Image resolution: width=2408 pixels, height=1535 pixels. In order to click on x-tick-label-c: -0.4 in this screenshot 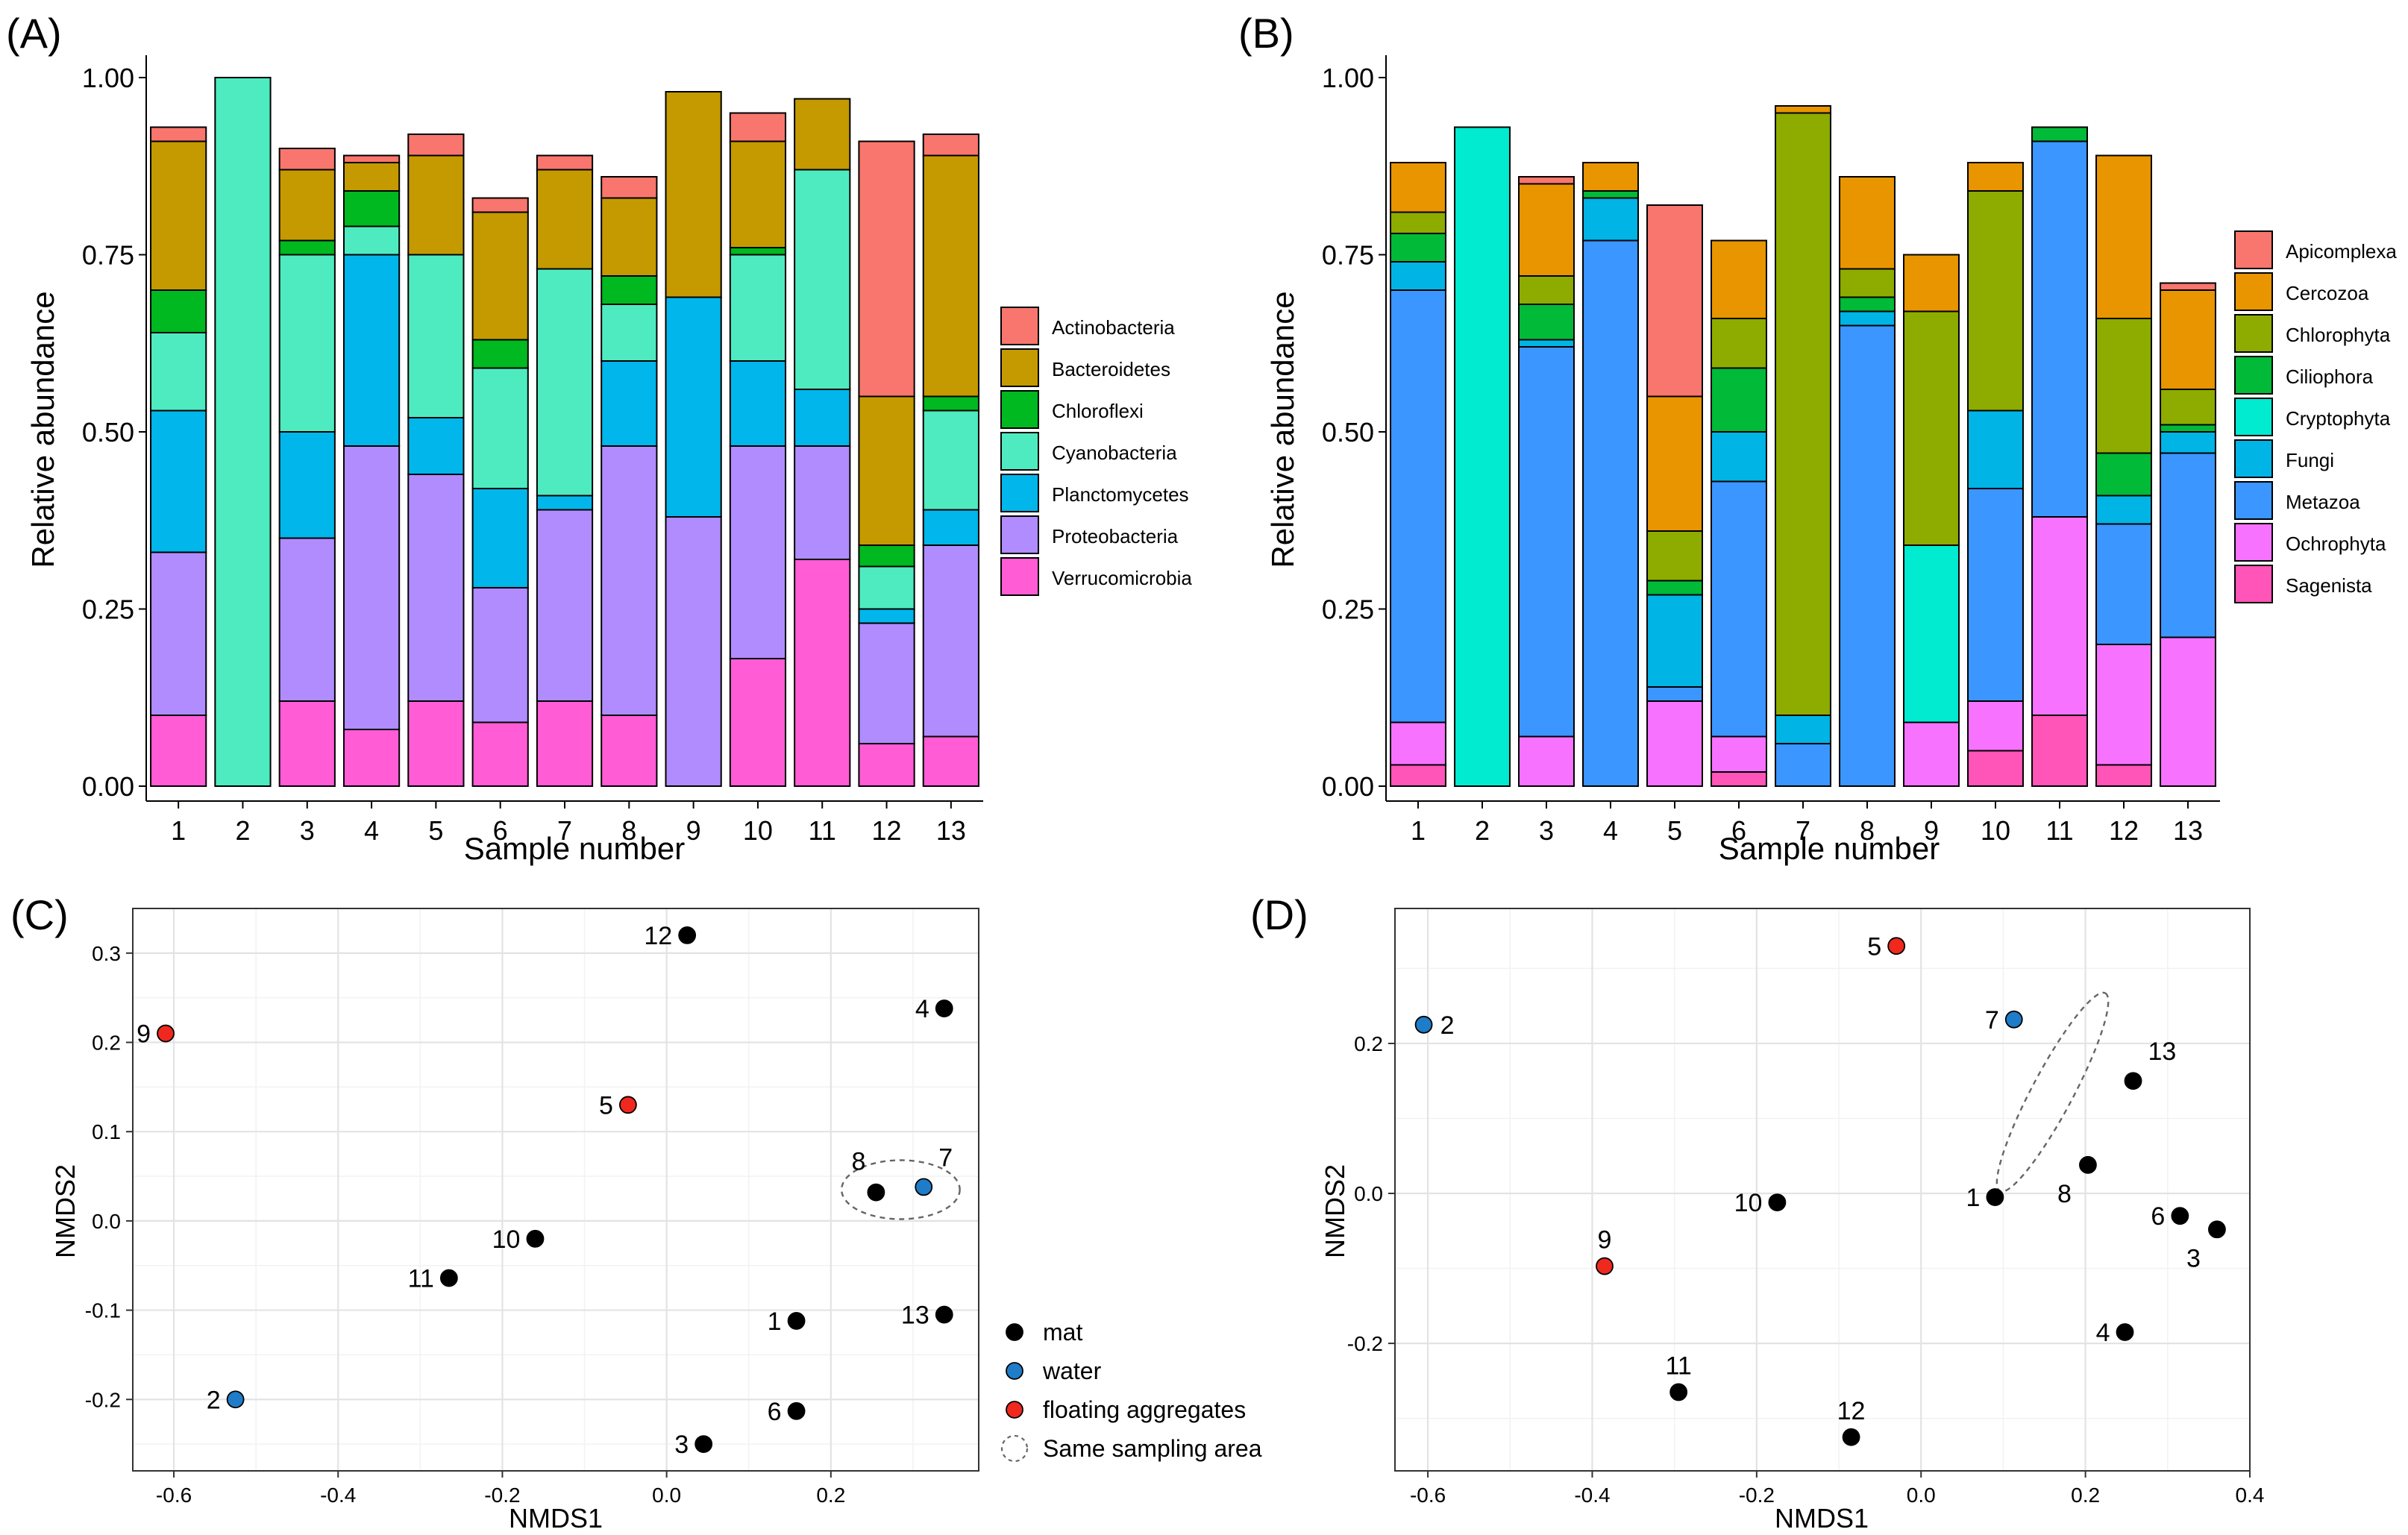, I will do `click(338, 1495)`.